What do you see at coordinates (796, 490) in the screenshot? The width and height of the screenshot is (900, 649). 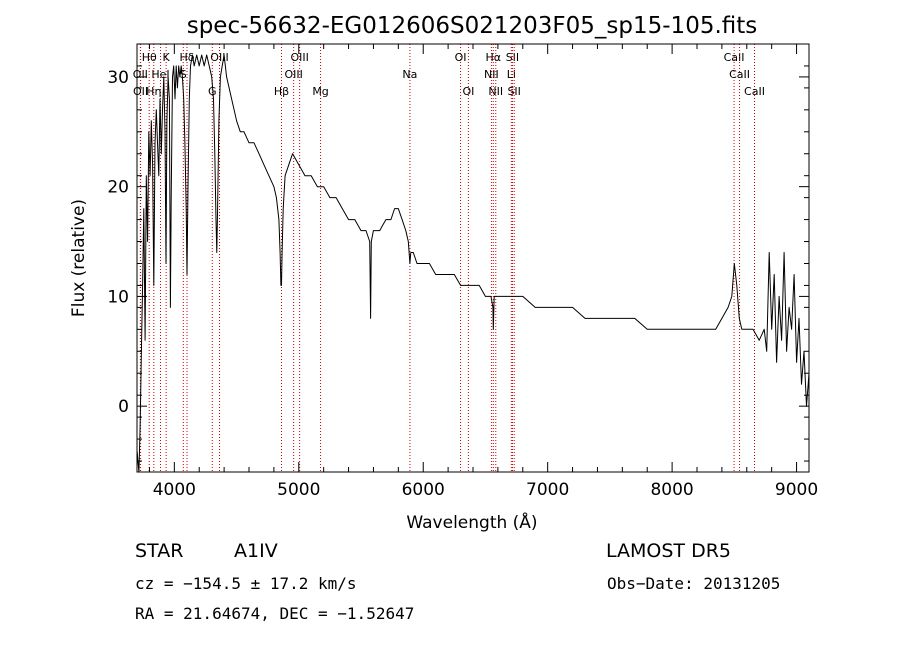 I see `x-tick-label: 9000` at bounding box center [796, 490].